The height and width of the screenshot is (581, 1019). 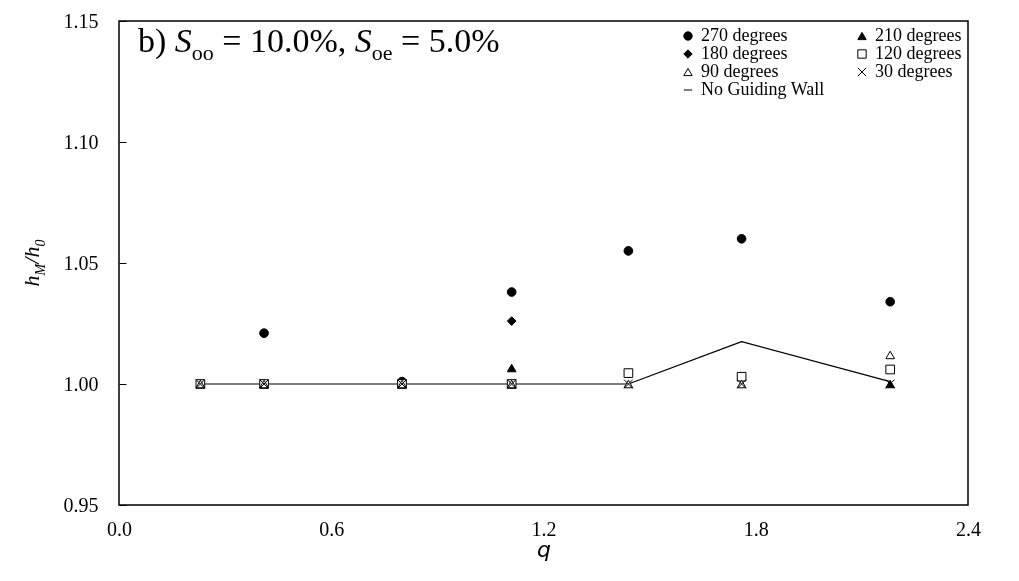 What do you see at coordinates (918, 35) in the screenshot?
I see `legend-label: 210 degrees` at bounding box center [918, 35].